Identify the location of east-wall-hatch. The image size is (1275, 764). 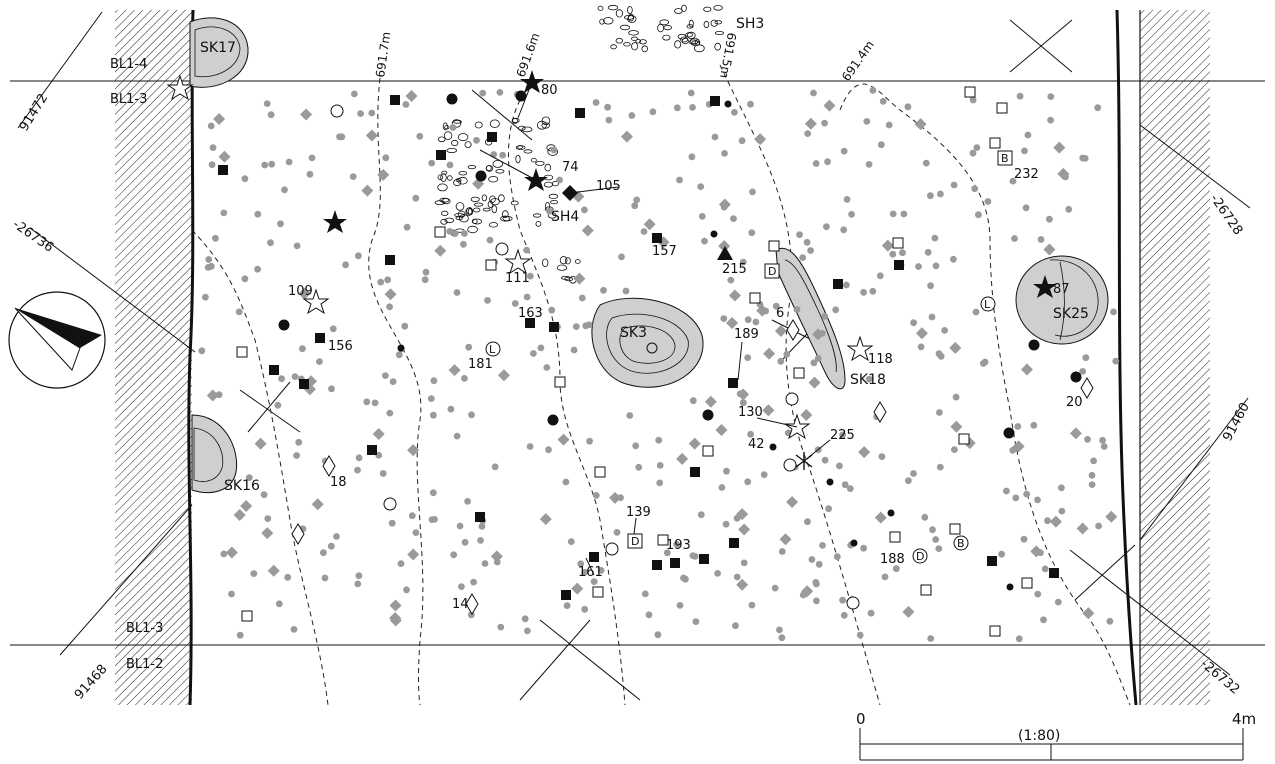
(1175, 357).